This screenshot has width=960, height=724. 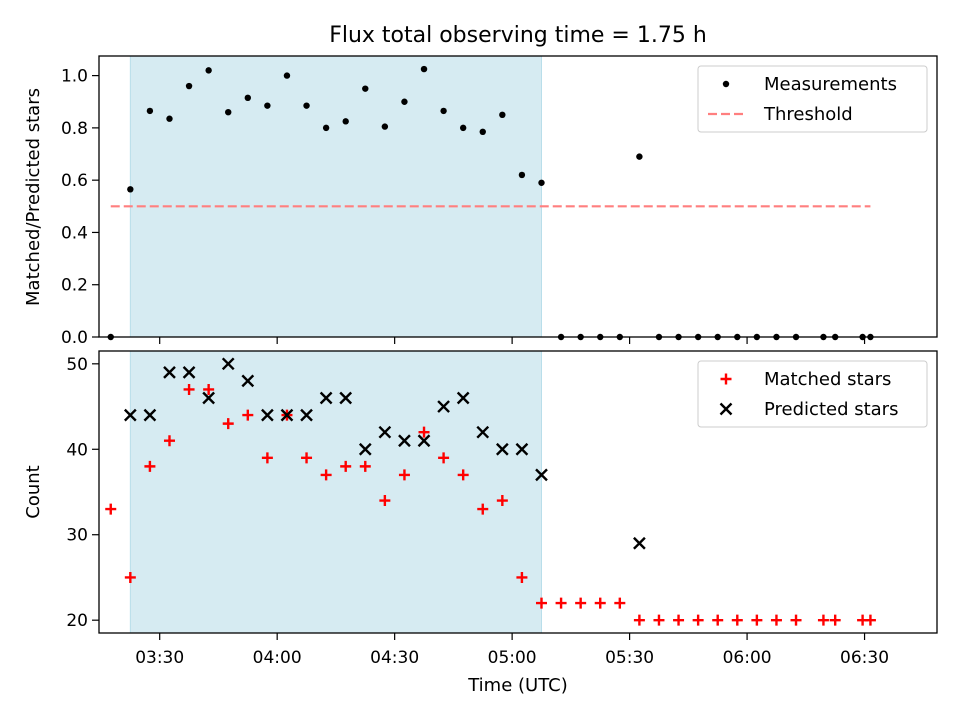 What do you see at coordinates (159, 658) in the screenshot?
I see `x-tick-label: 03:30` at bounding box center [159, 658].